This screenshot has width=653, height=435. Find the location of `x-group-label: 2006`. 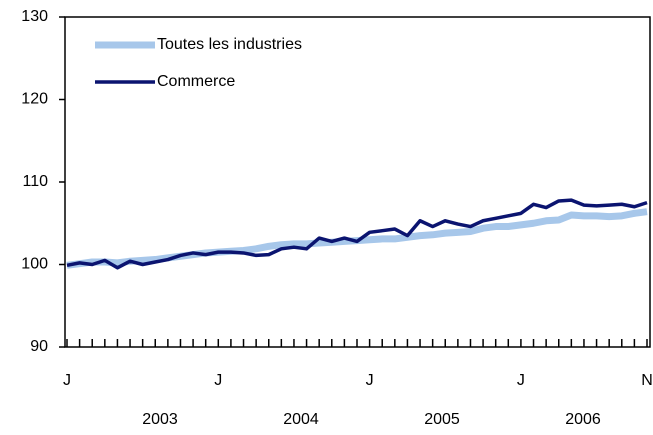

x-group-label: 2006 is located at coordinates (583, 419).